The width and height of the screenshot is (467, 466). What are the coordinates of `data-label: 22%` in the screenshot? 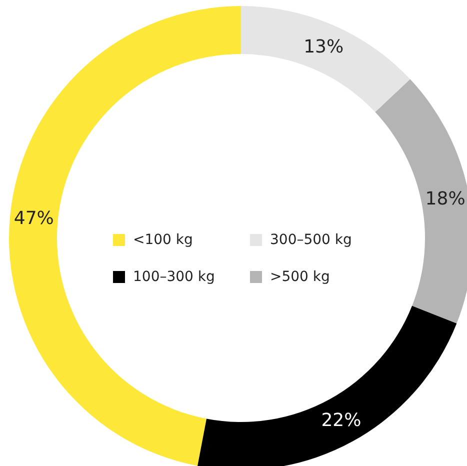 It's located at (341, 420).